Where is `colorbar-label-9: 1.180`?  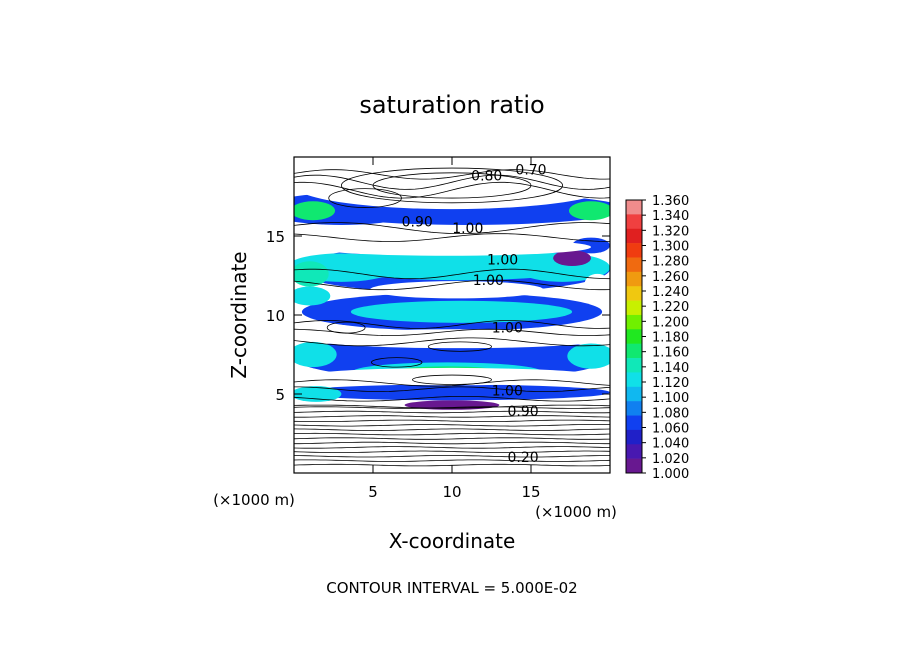
colorbar-label-9: 1.180 is located at coordinates (670, 338).